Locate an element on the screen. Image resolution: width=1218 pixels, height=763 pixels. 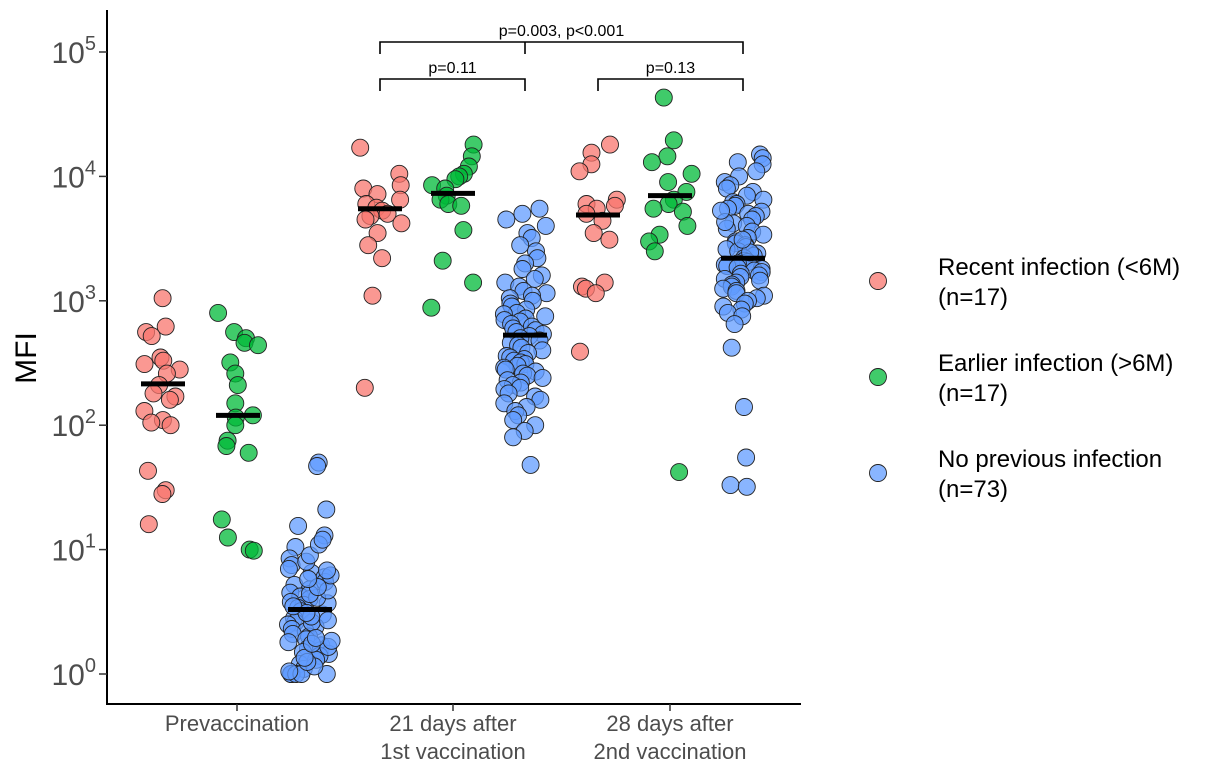
y-tick-label: 10⁰ is located at coordinates (74, 673).